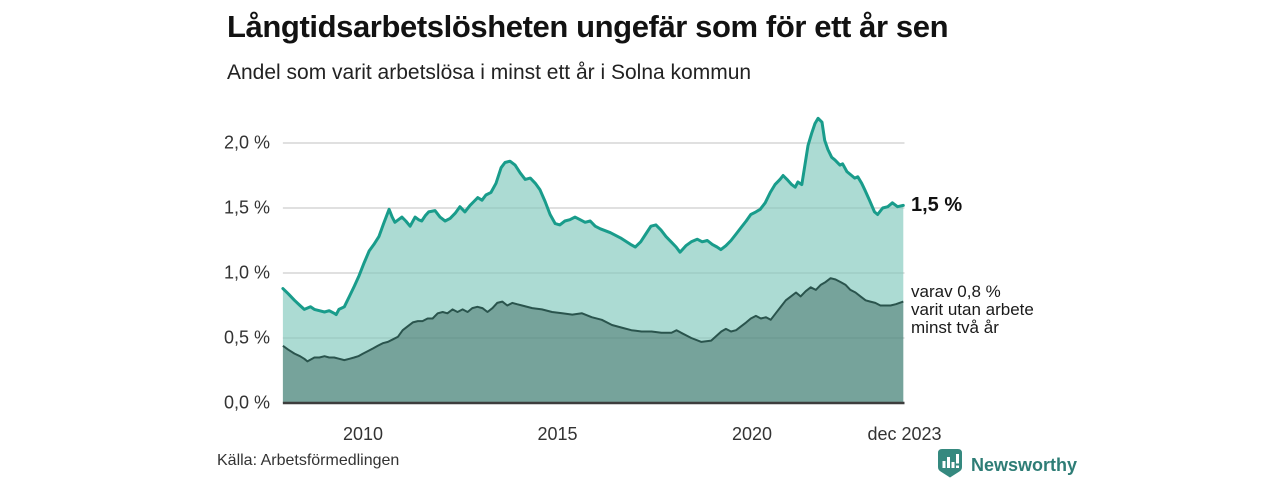 The image size is (1280, 480). I want to click on y-tick-label: 1,5 %, so click(246, 207).